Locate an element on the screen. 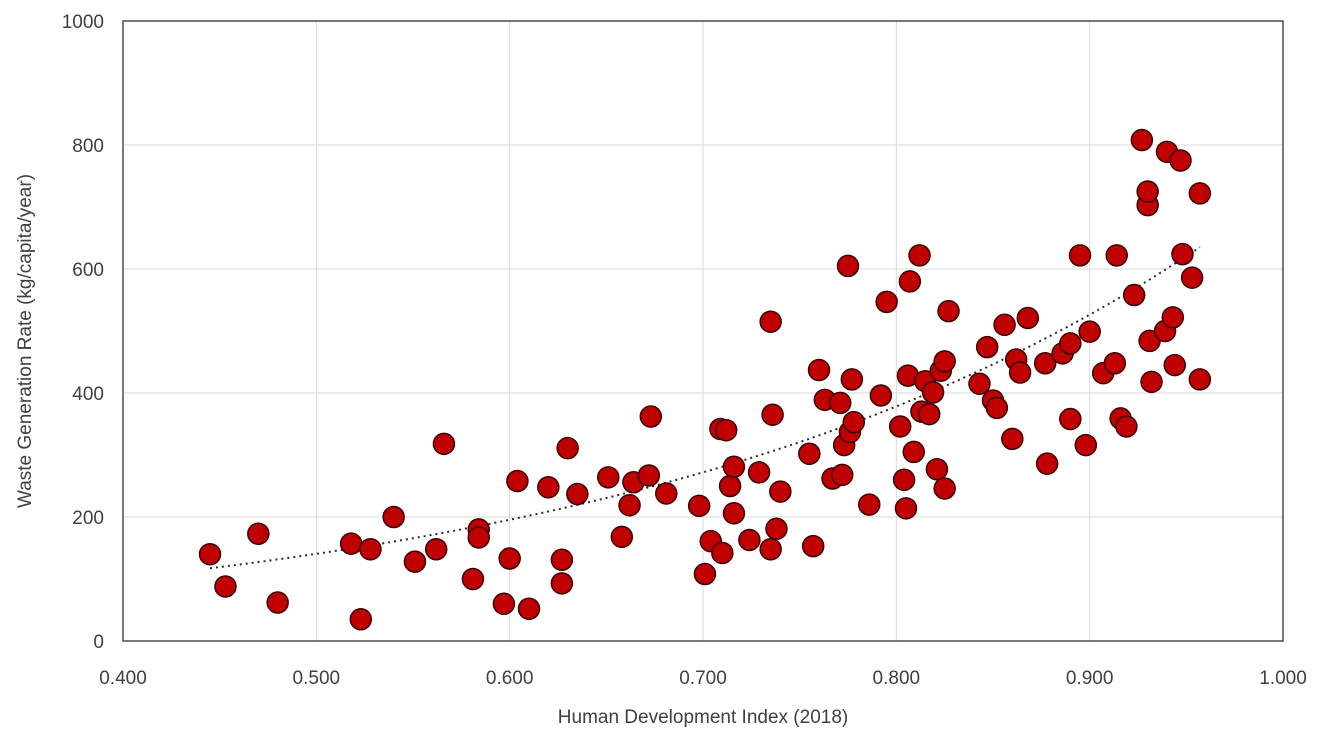 The width and height of the screenshot is (1327, 734). x-axis-ticks: 0.400 0.500 0.600 0.700 0.800 0.900 1.000 is located at coordinates (703, 678).